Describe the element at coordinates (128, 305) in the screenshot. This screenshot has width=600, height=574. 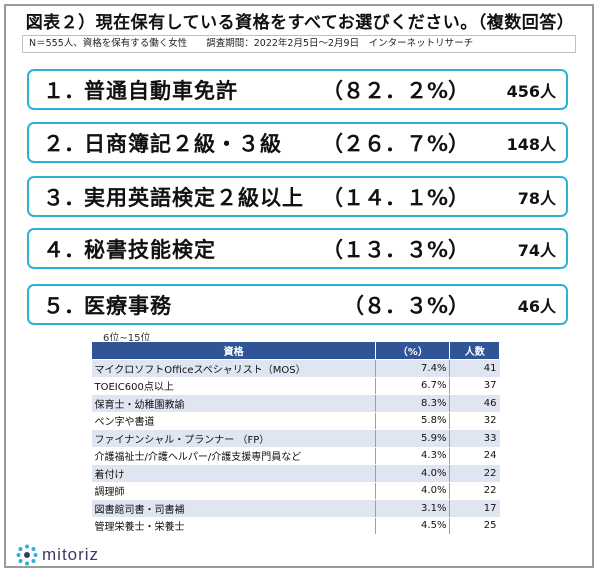
I see `rank-label: 医療事務` at that location.